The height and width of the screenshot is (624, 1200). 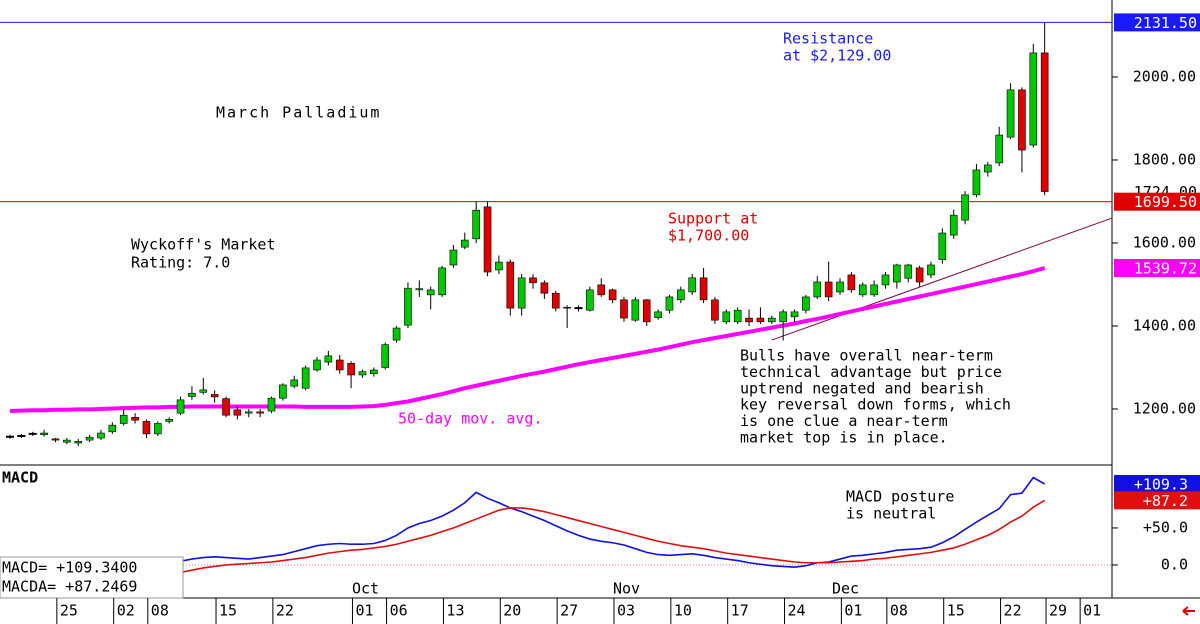 I want to click on resistance-box, so click(x=1157, y=22).